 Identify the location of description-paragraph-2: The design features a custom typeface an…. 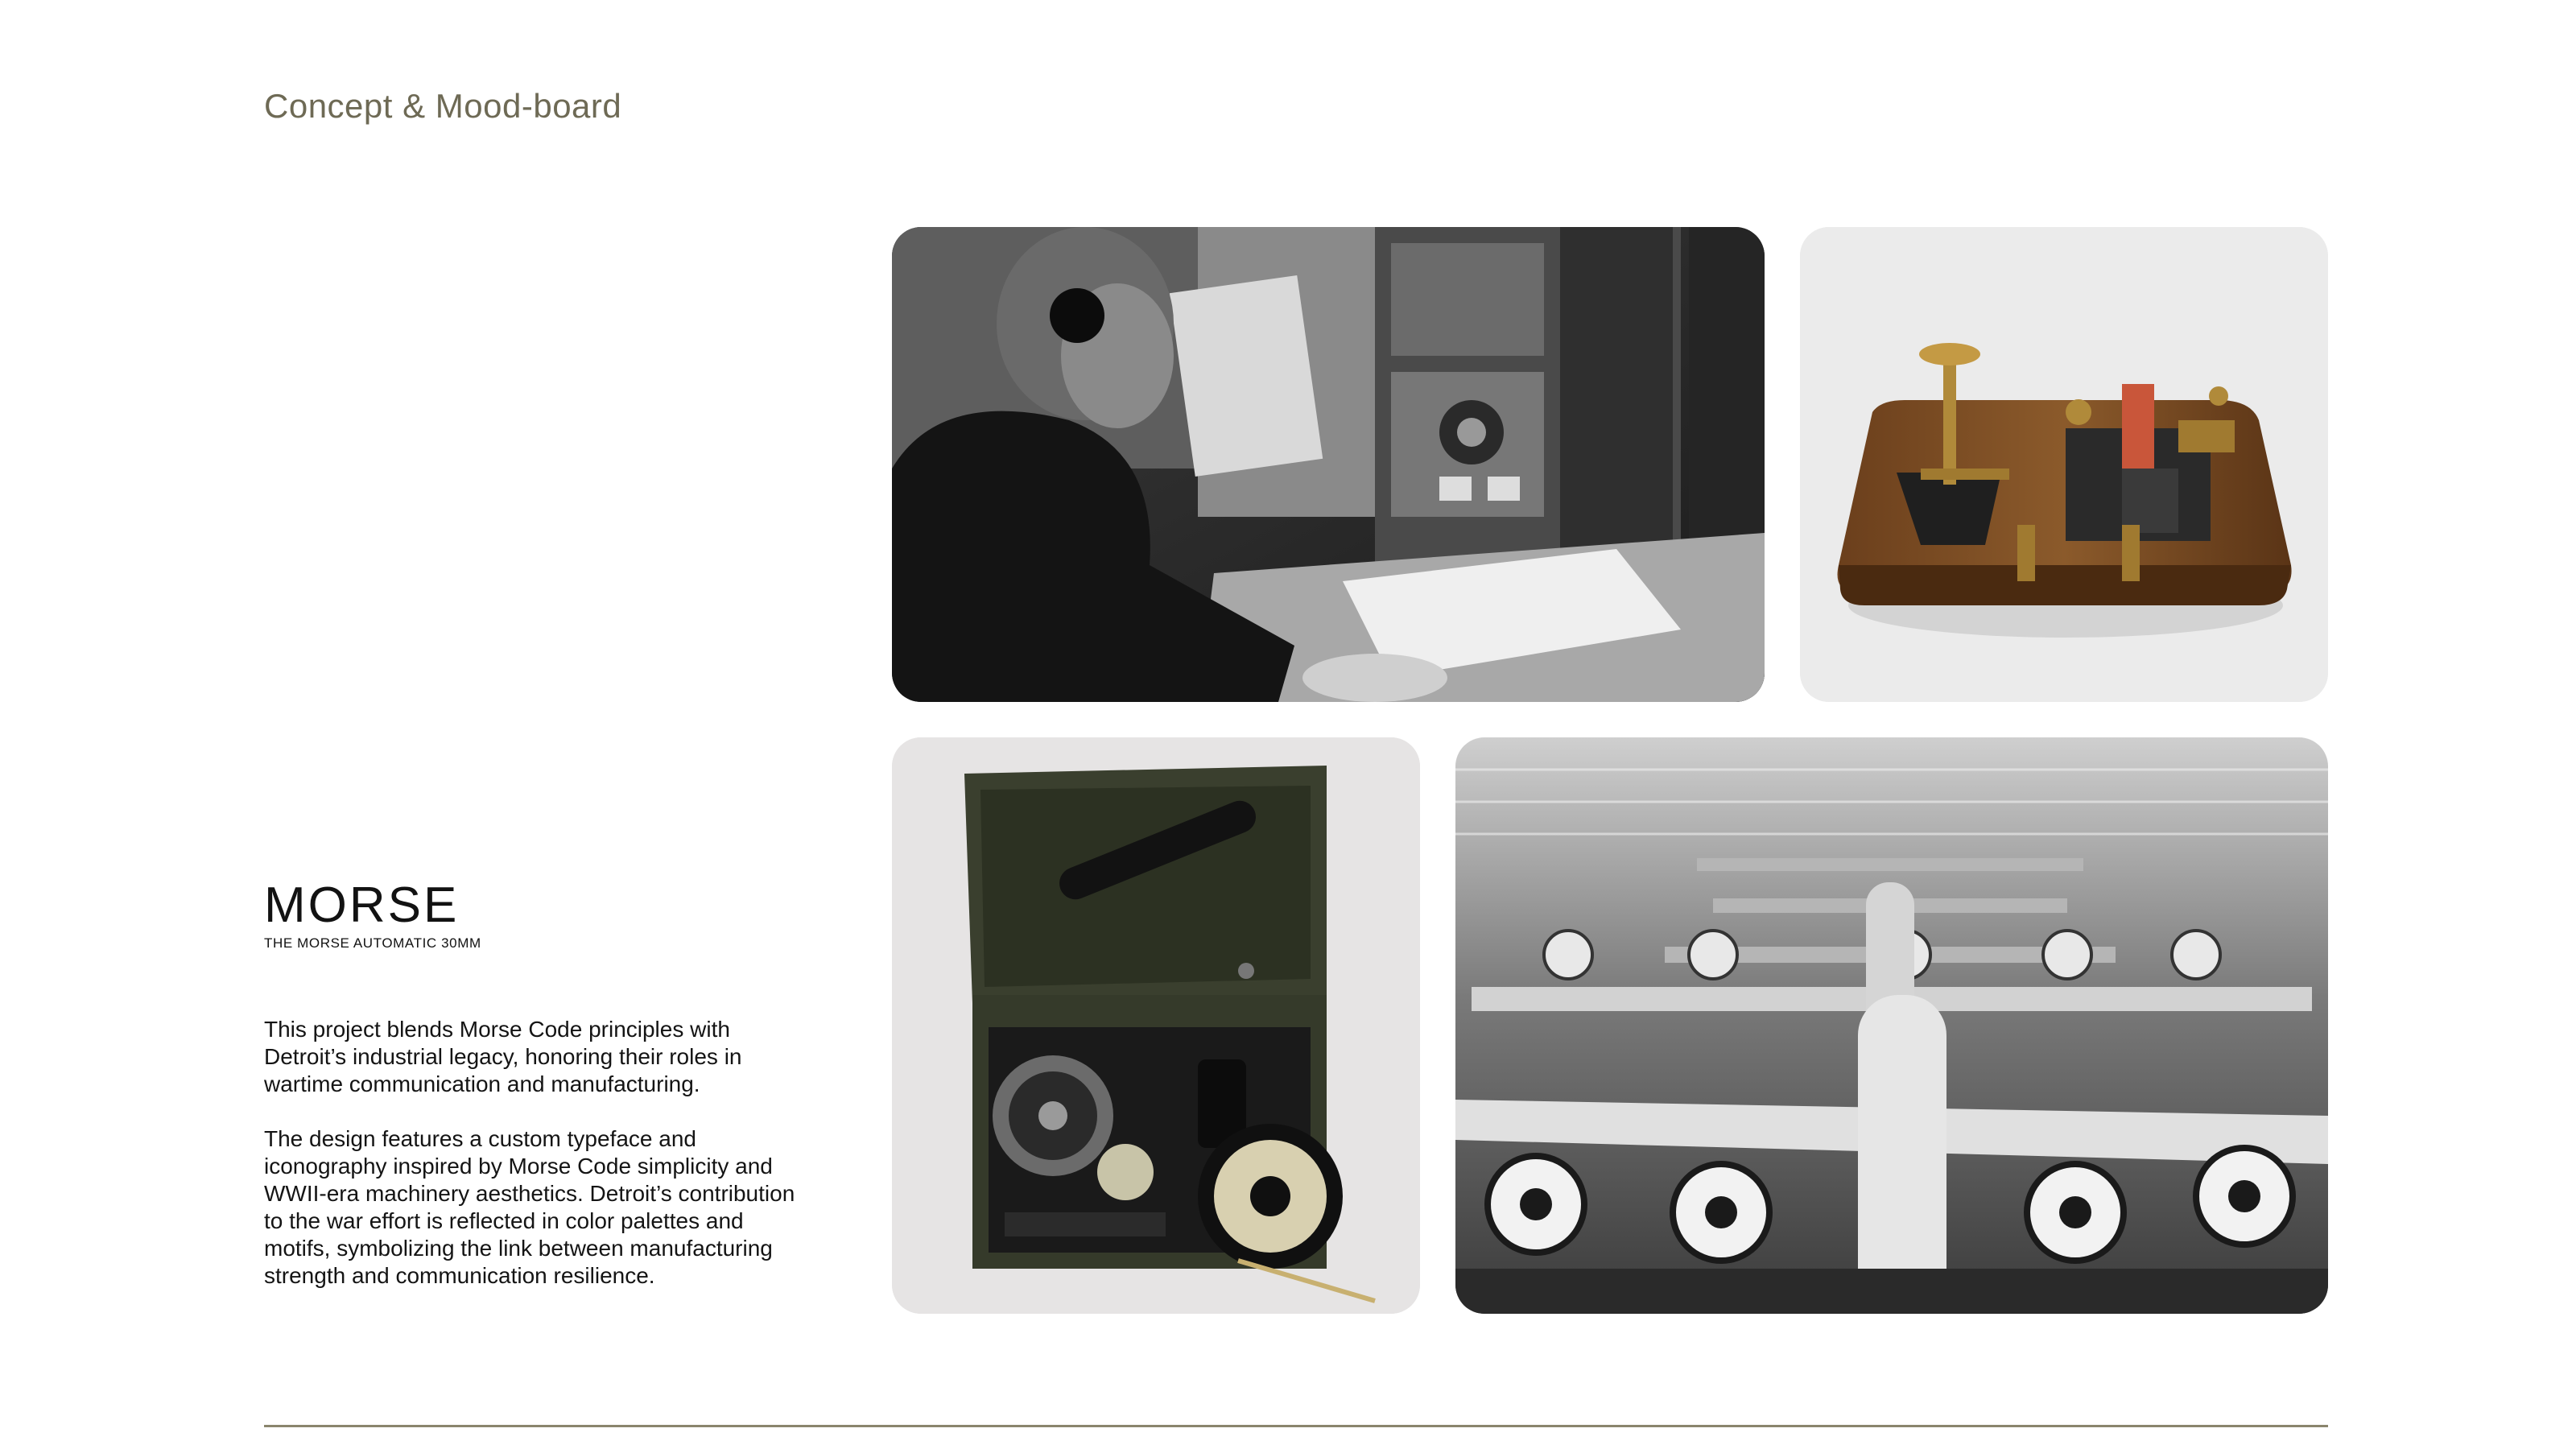
(529, 1207).